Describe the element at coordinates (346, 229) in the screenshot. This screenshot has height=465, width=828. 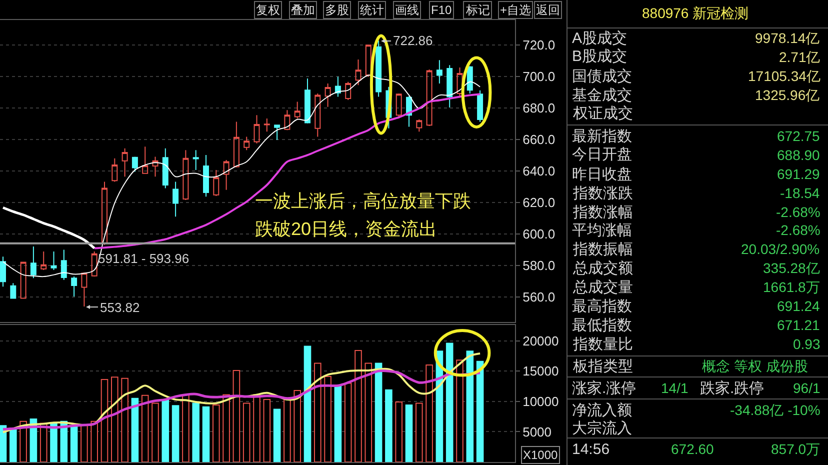
I see `annotation: 跌破20日线，资金流出` at that location.